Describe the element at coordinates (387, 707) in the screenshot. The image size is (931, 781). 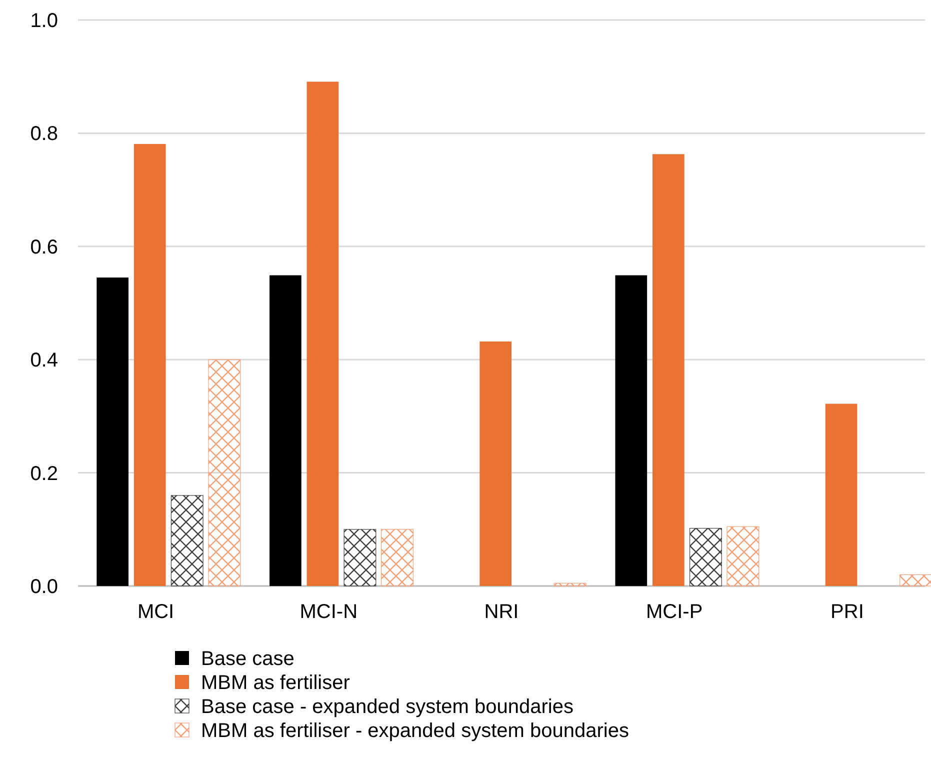
I see `legend-label: Base case - expanded system boundaries` at that location.